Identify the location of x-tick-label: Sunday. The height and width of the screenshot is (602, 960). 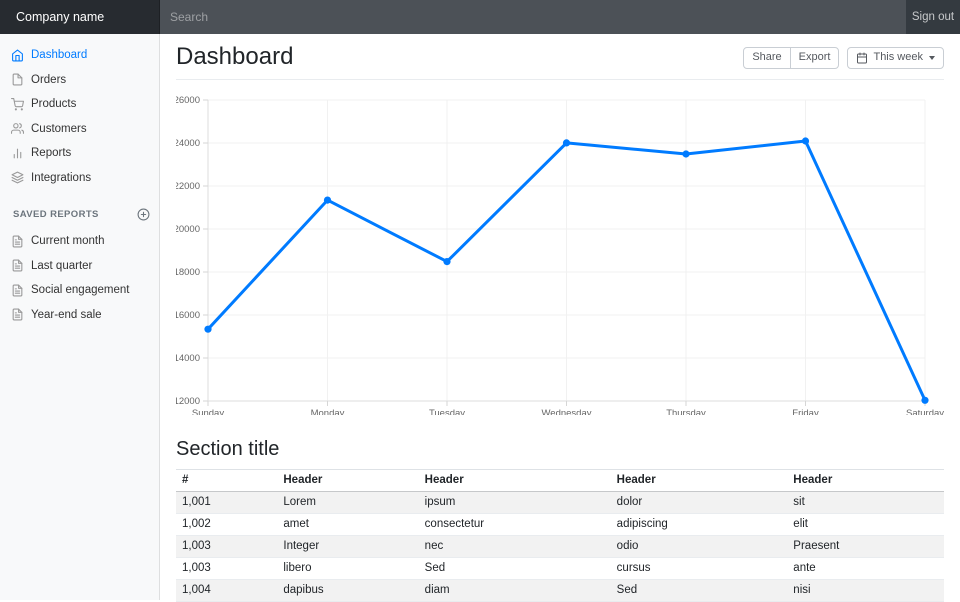
(208, 411).